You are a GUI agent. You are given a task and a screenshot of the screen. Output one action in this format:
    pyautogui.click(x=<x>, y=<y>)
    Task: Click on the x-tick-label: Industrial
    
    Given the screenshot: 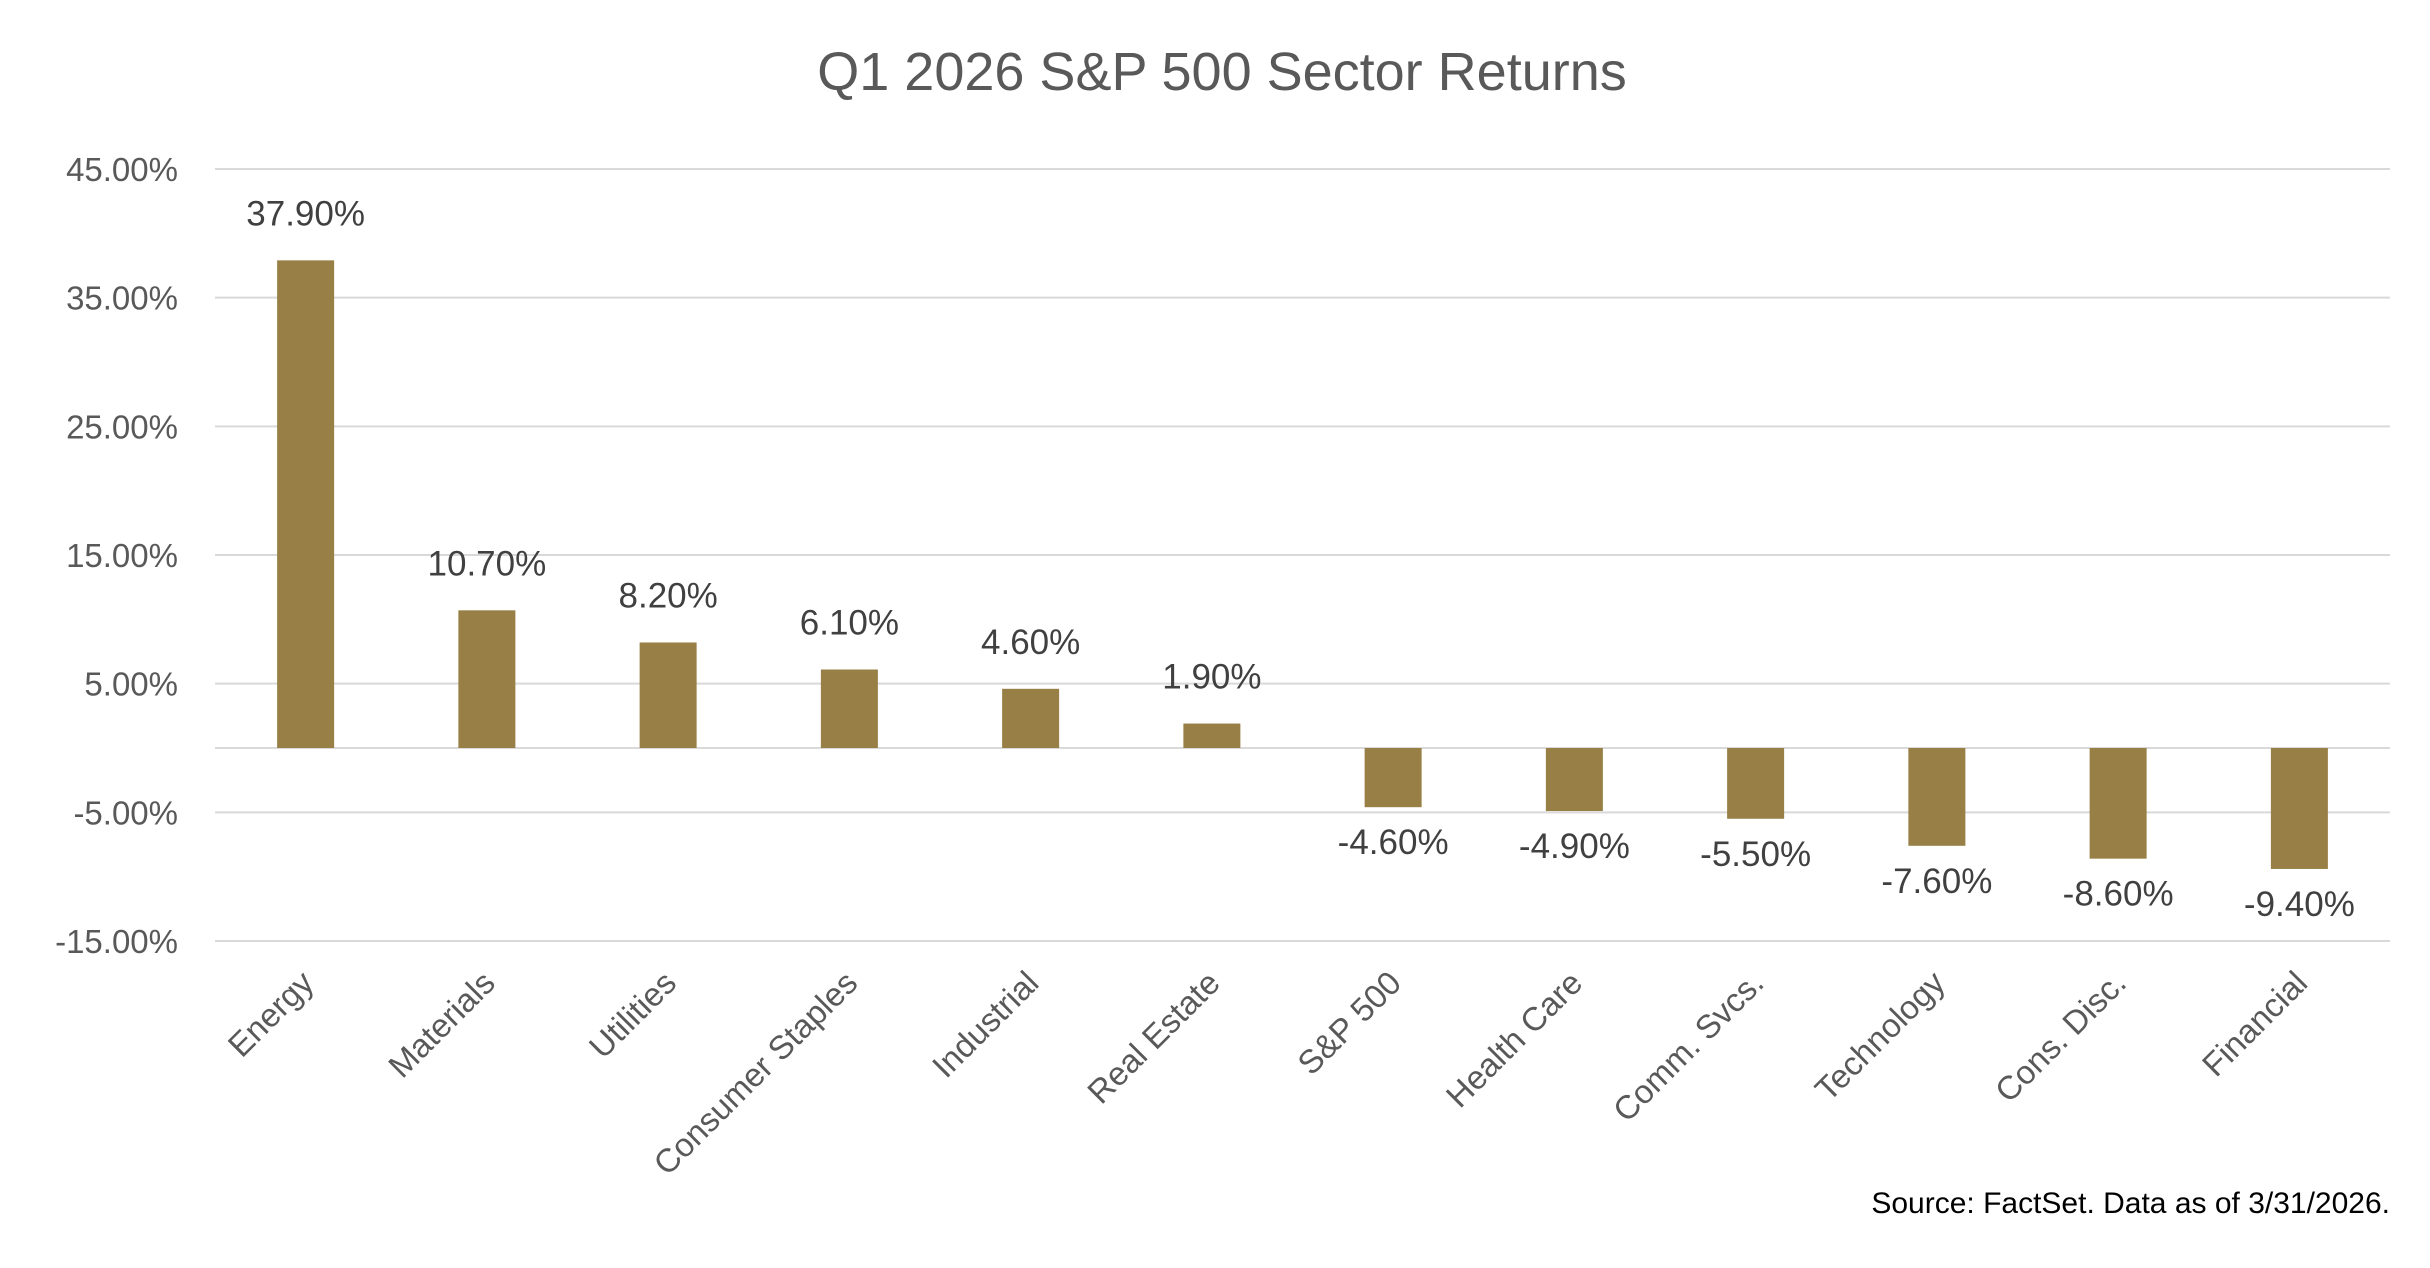 What is the action you would take?
    pyautogui.click(x=985, y=1024)
    